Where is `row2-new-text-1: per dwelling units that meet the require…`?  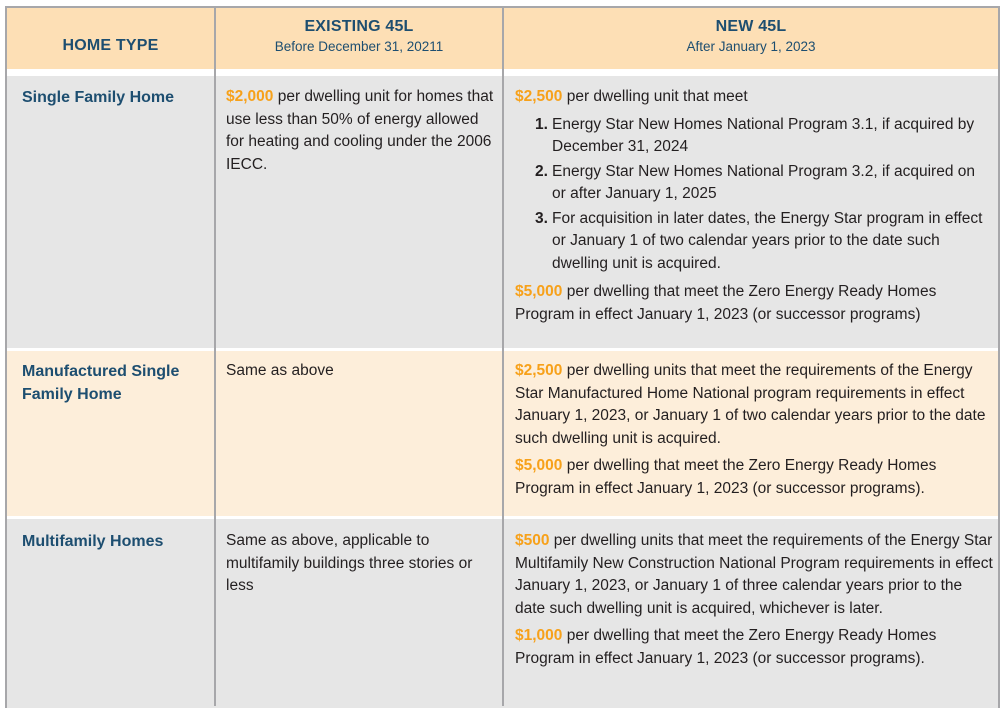
row2-new-text-1: per dwelling units that meet the require… is located at coordinates (750, 404).